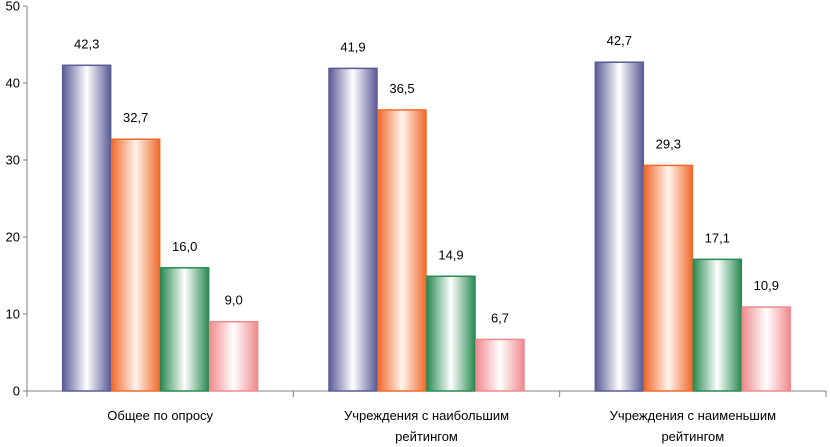 The height and width of the screenshot is (447, 830). Describe the element at coordinates (13, 83) in the screenshot. I see `y-tick-label: 40` at that location.